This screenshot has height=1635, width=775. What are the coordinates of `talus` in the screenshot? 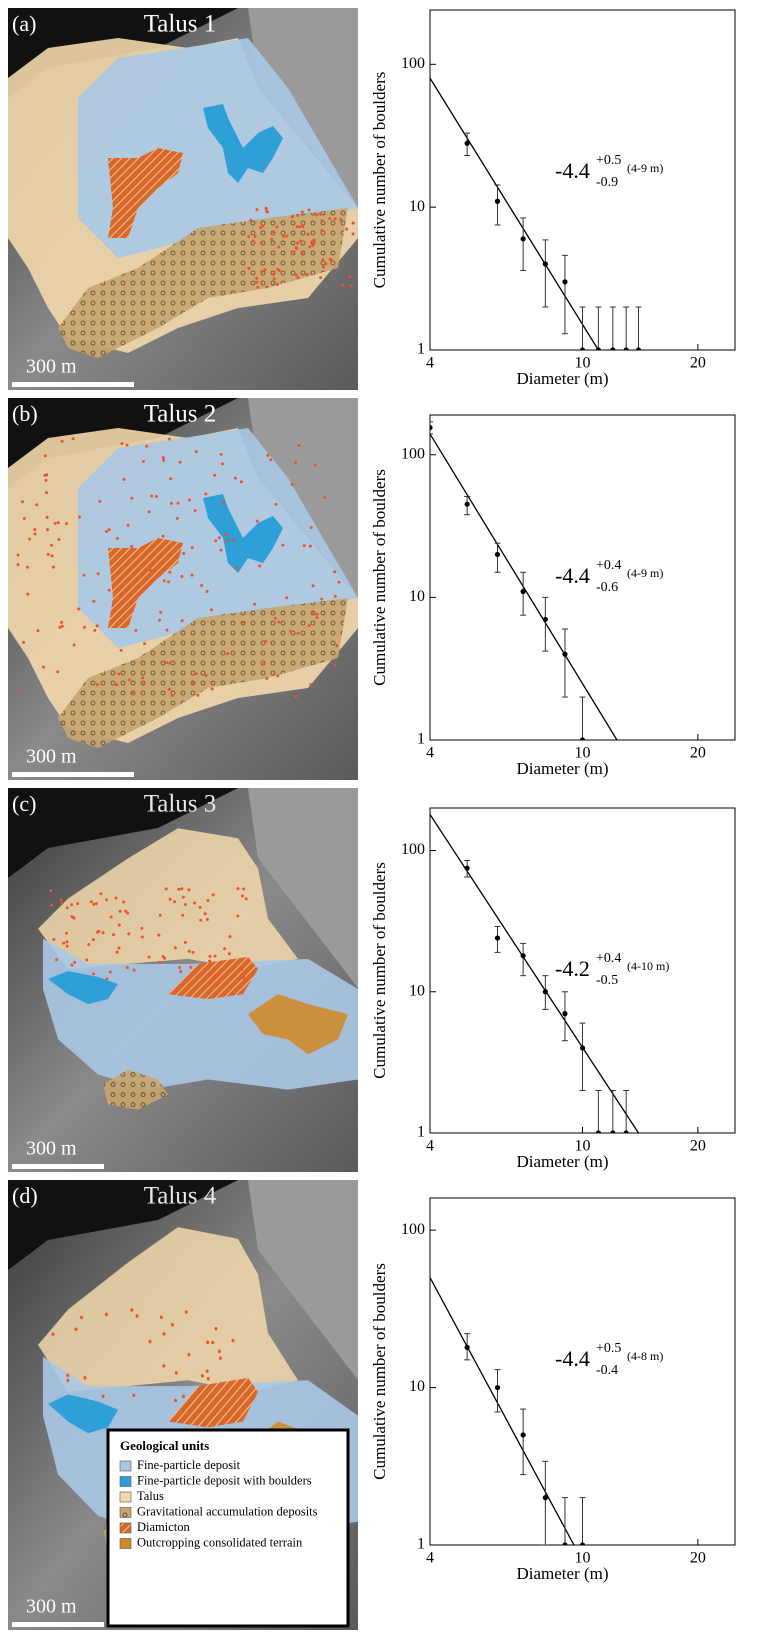 It's located at (168, 1310).